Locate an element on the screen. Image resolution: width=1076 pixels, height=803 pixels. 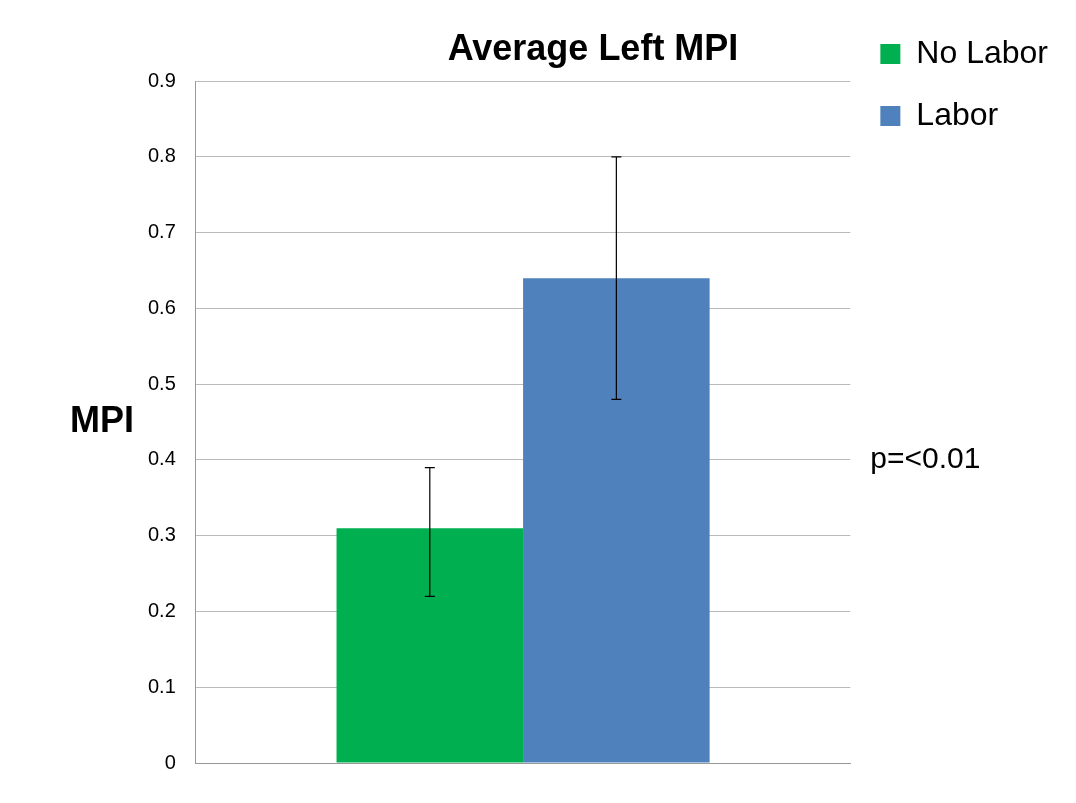
y-tick-label: 0.7 is located at coordinates (161, 231).